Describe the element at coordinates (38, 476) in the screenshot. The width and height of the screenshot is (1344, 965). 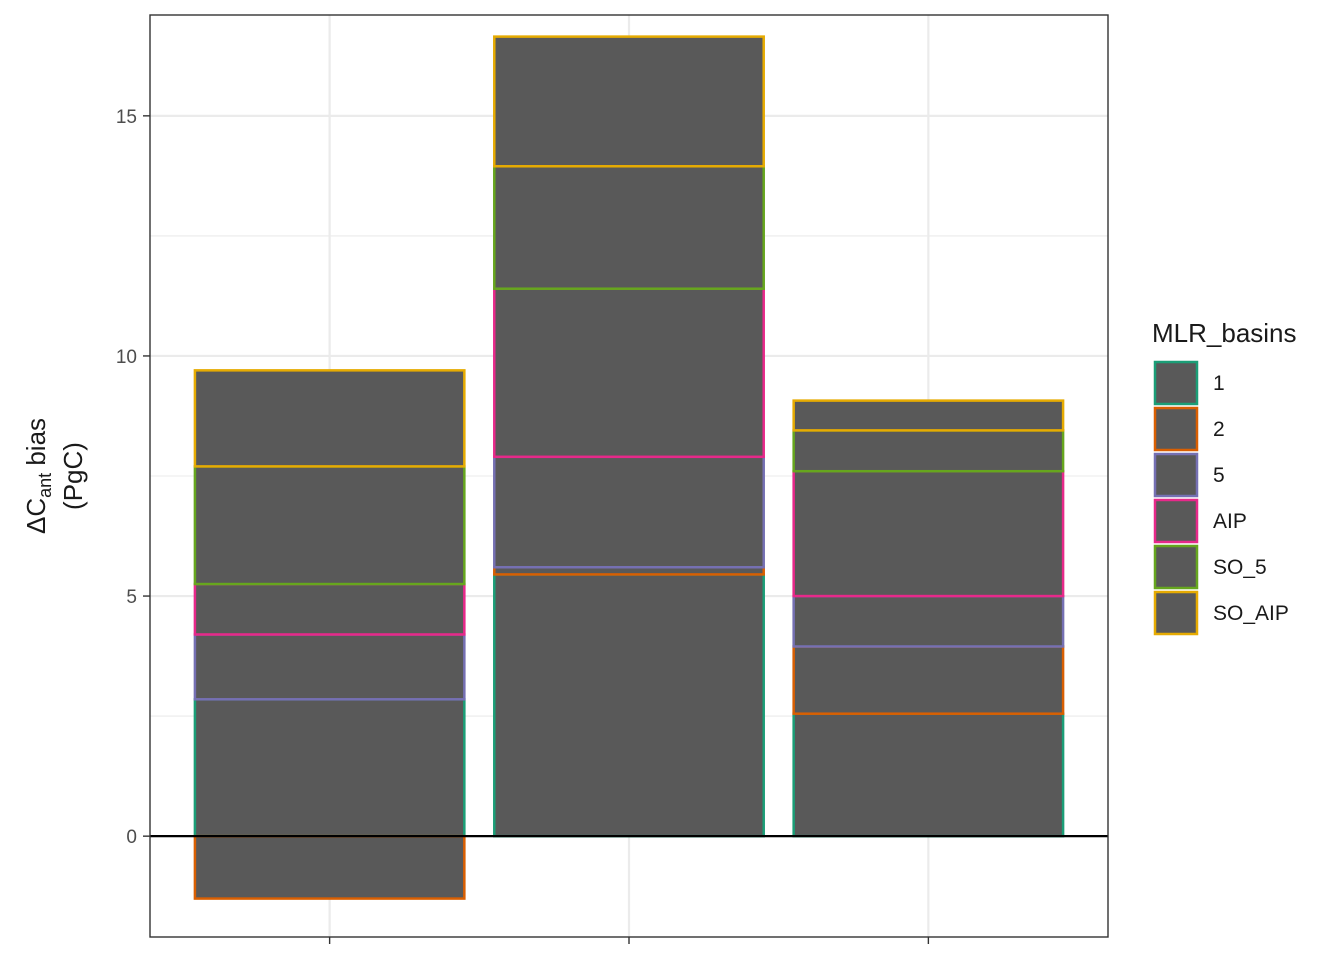
I see `y-axis-title-line1: ΔCant bias` at that location.